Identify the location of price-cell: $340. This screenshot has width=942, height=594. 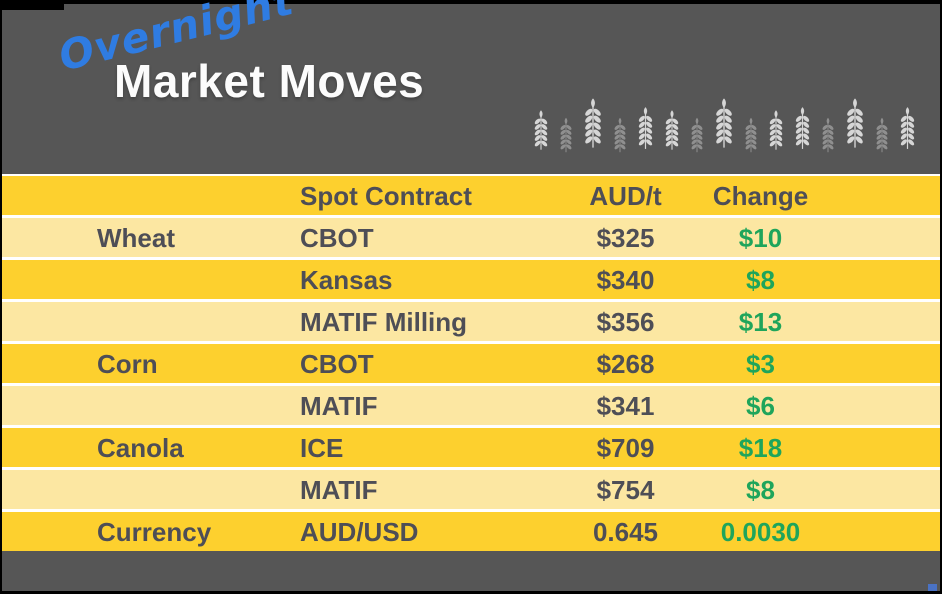
(625, 279).